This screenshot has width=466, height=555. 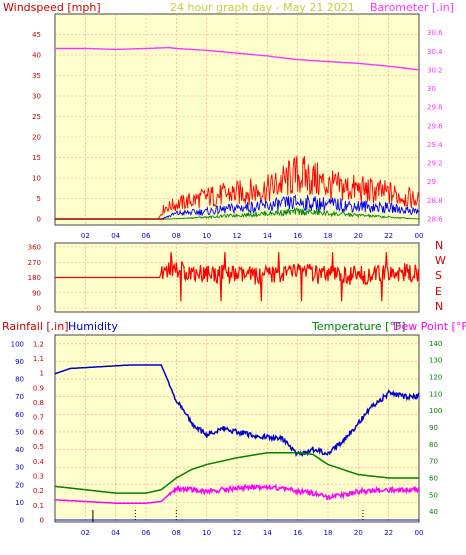 What do you see at coordinates (39, 309) in the screenshot?
I see `direction-ytick-label: 0` at bounding box center [39, 309].